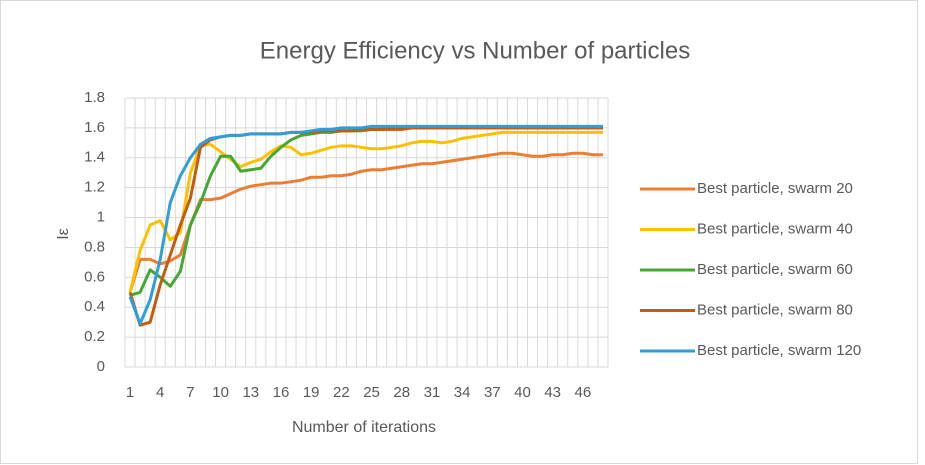 The image size is (925, 465). Describe the element at coordinates (160, 392) in the screenshot. I see `x-tick-label: 4` at that location.